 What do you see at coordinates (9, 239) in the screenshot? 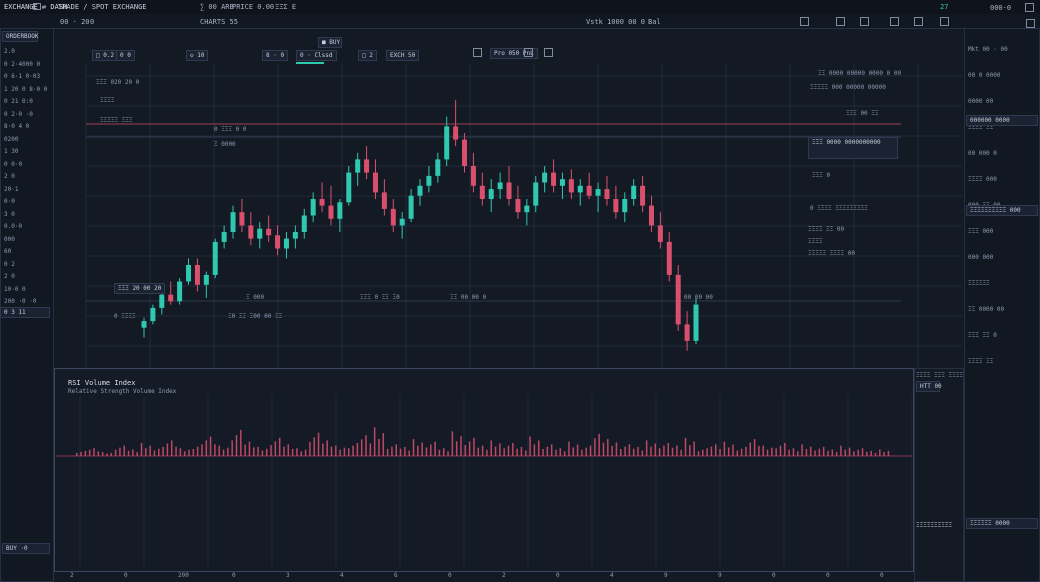
I see `orderbook-row: 000` at bounding box center [9, 239].